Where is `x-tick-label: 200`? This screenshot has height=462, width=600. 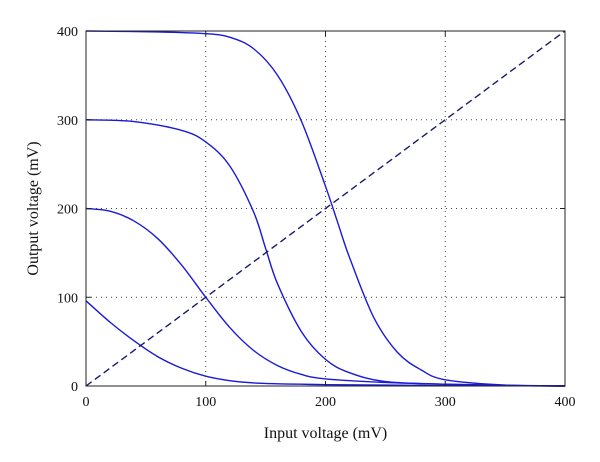
x-tick-label: 200 is located at coordinates (325, 402).